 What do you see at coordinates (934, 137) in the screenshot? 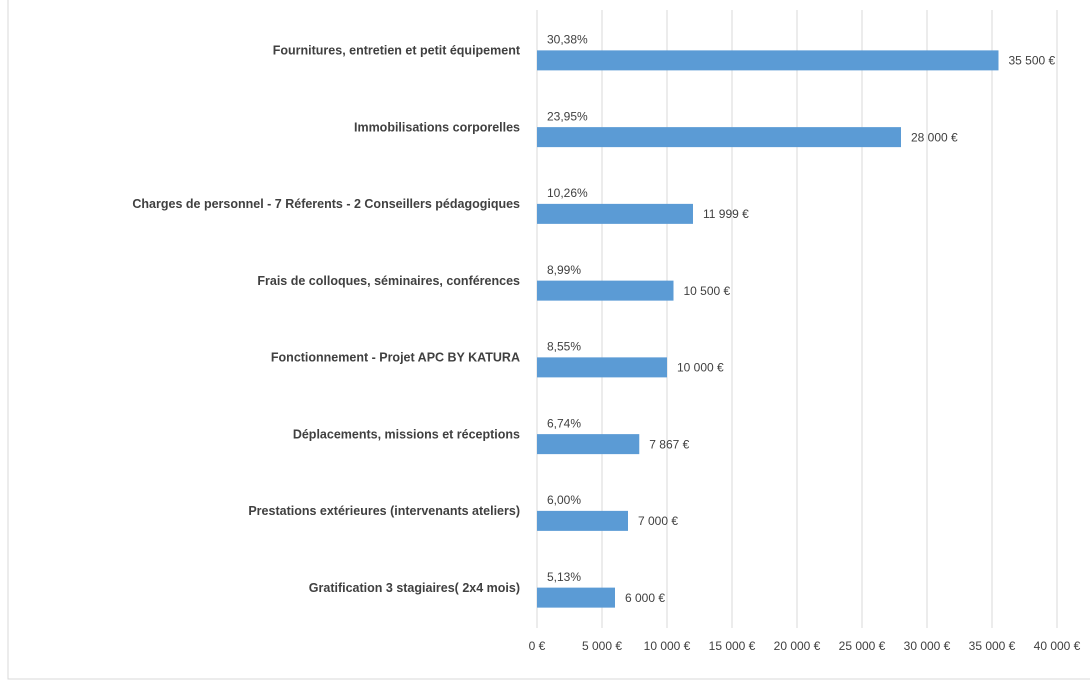
I see `value-label: 28 000 €` at bounding box center [934, 137].